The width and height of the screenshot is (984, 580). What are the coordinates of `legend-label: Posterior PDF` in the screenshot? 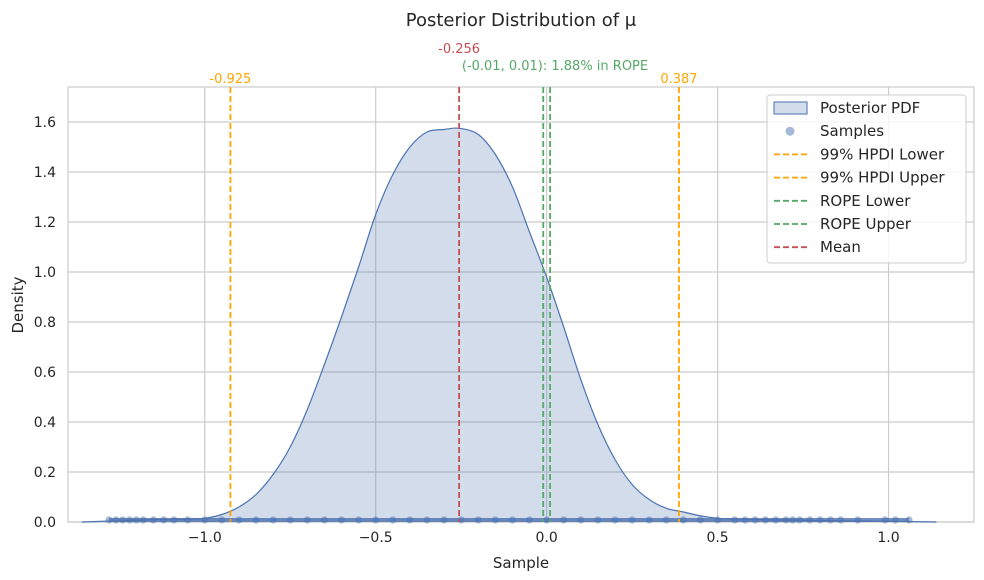 It's located at (870, 108).